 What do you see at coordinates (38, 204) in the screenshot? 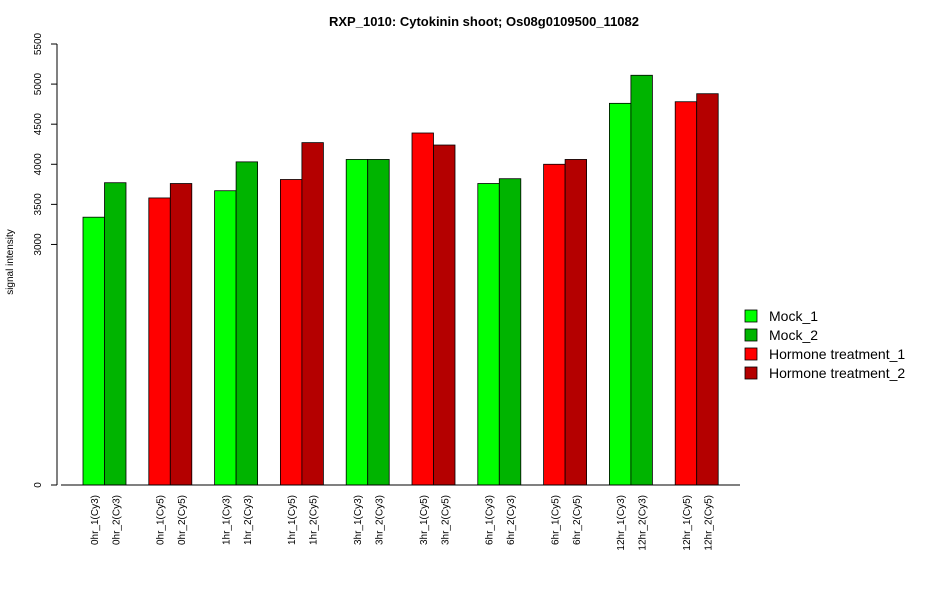
I see `y-tick-label: 3500` at bounding box center [38, 204].